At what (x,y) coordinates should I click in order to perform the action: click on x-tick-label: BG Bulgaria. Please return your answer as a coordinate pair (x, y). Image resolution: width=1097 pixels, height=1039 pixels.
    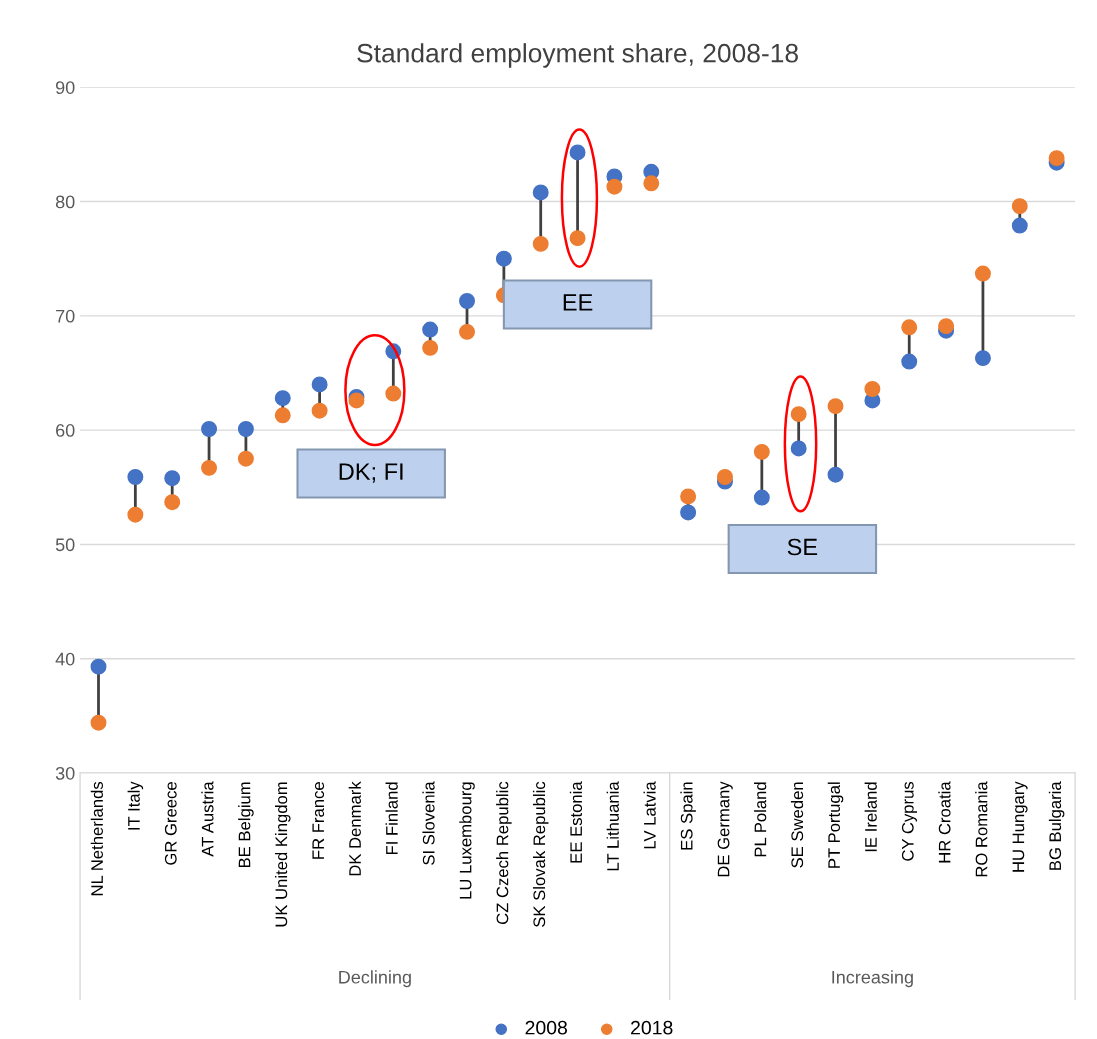
    Looking at the image, I should click on (1056, 825).